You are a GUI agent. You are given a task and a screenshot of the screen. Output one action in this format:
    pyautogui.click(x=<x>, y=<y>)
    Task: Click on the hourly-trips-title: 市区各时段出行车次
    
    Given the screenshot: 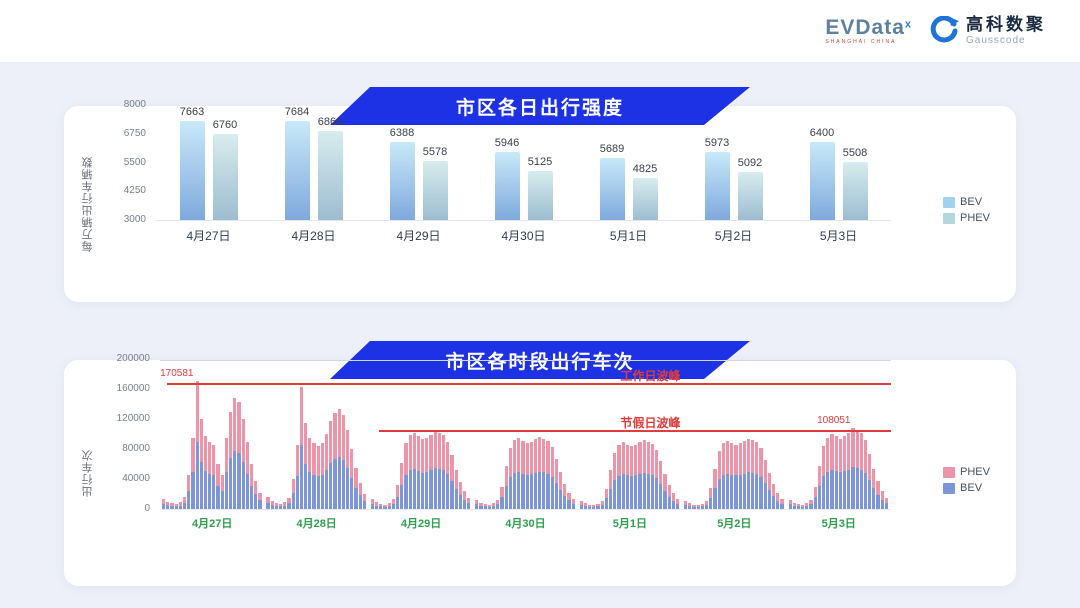 What is the action you would take?
    pyautogui.click(x=540, y=362)
    